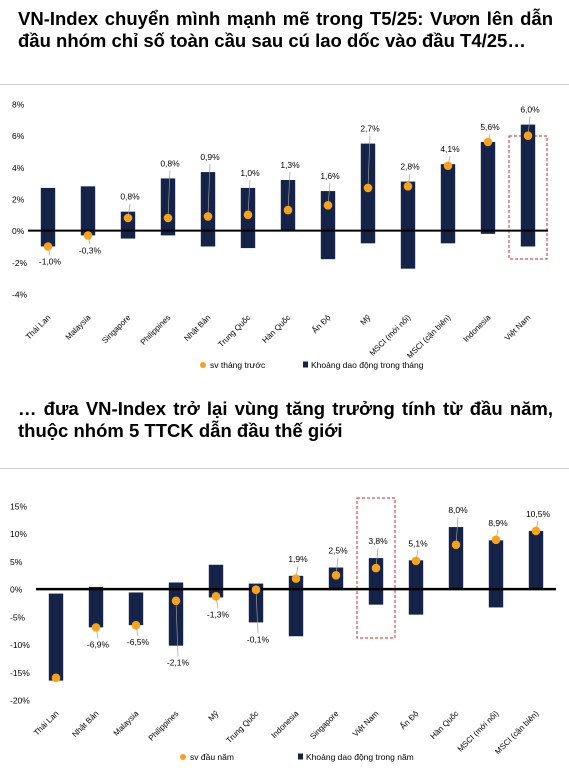  Describe the element at coordinates (16, 590) in the screenshot. I see `chart2-ytick-label: 0%` at that location.